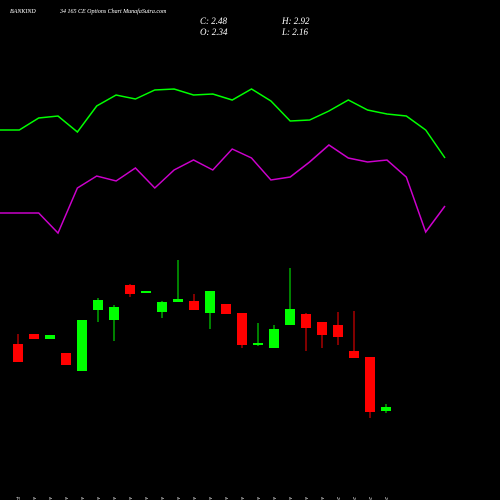  Describe the element at coordinates (386, 498) in the screenshot. I see `x-tick-label: 04 Dec` at that location.